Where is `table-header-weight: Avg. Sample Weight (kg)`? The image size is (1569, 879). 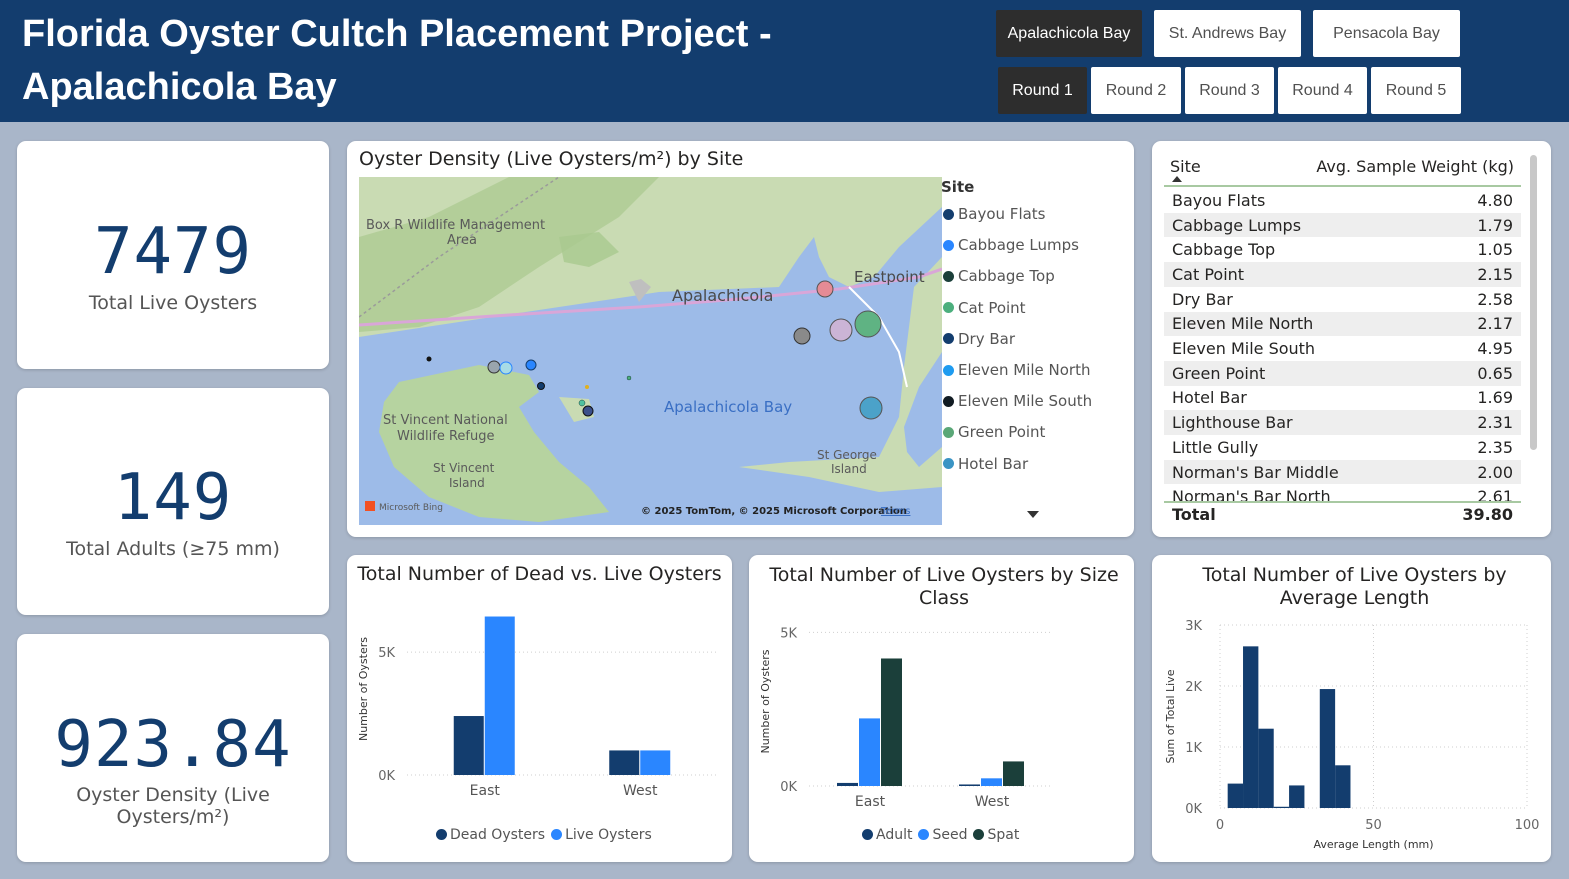
table-header-weight: Avg. Sample Weight (kg) is located at coordinates (1415, 166).